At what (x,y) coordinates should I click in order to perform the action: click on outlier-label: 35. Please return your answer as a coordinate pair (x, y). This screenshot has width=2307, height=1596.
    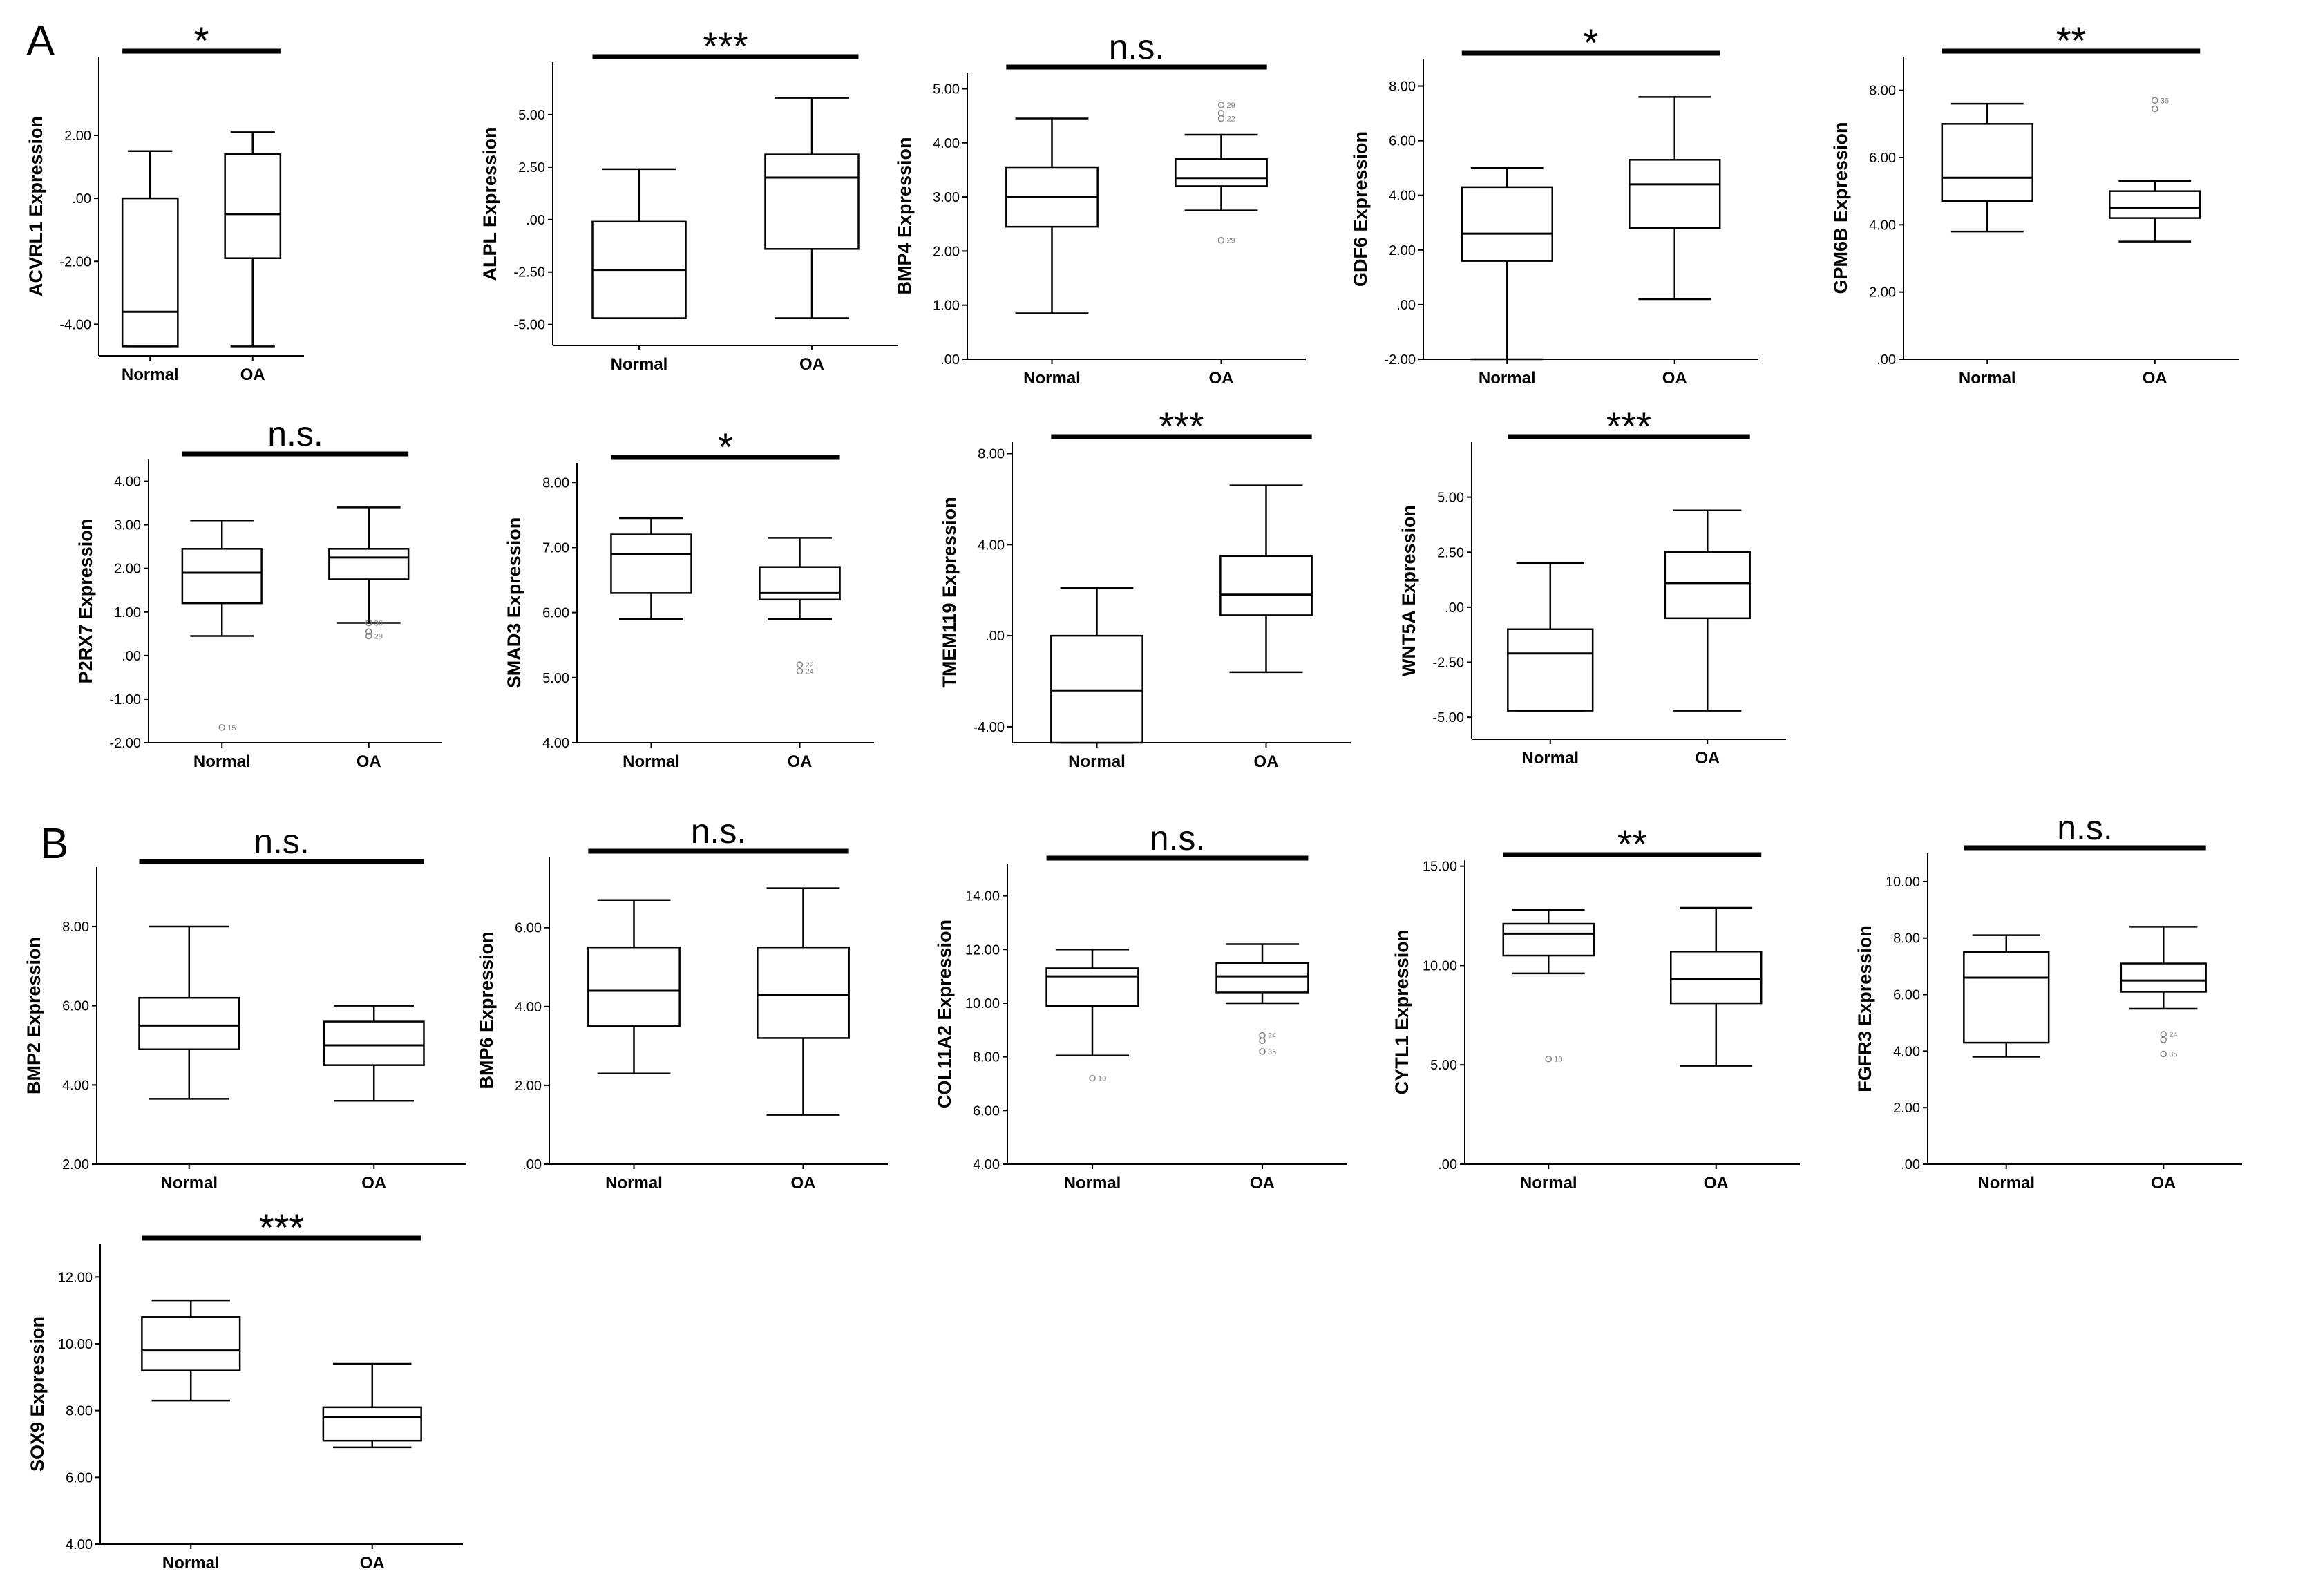
    Looking at the image, I should click on (1272, 1052).